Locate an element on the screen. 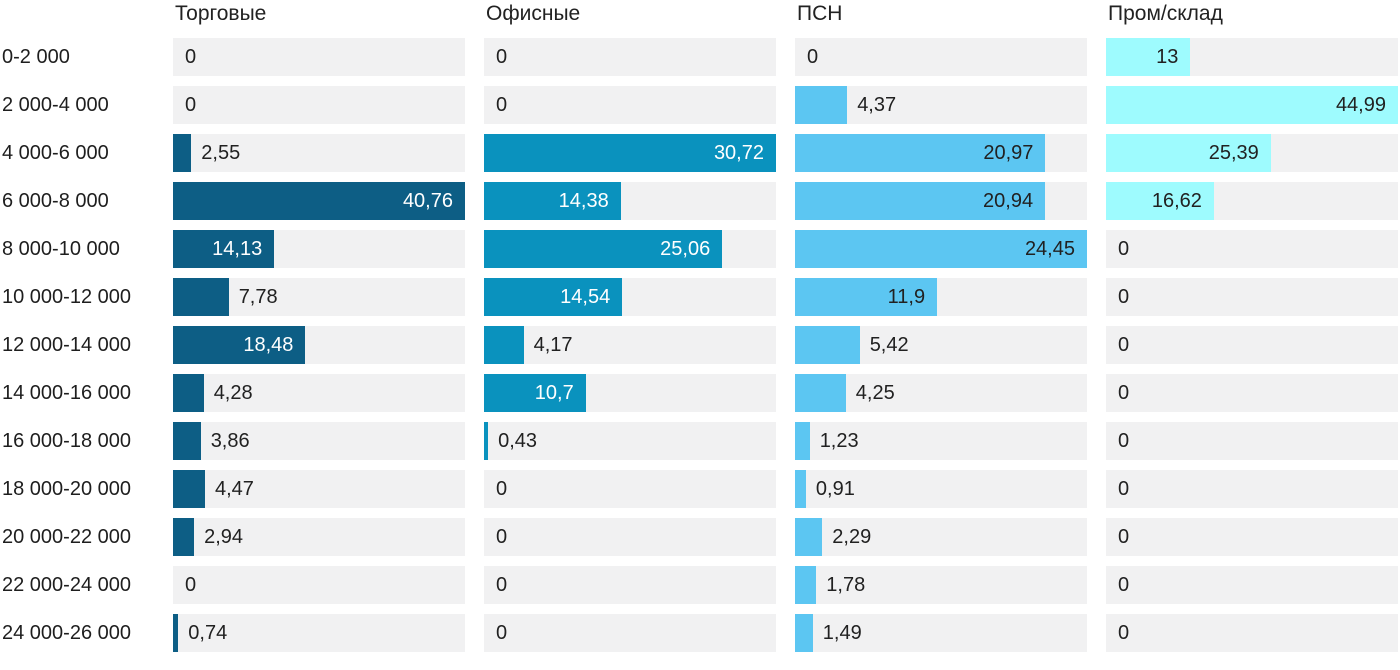  bar-value-label: 14,13 is located at coordinates (237, 249).